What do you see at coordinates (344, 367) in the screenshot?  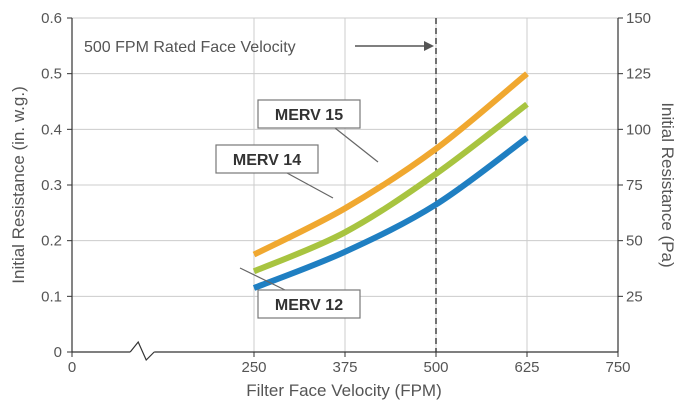 I see `x-tick-label: 375` at bounding box center [344, 367].